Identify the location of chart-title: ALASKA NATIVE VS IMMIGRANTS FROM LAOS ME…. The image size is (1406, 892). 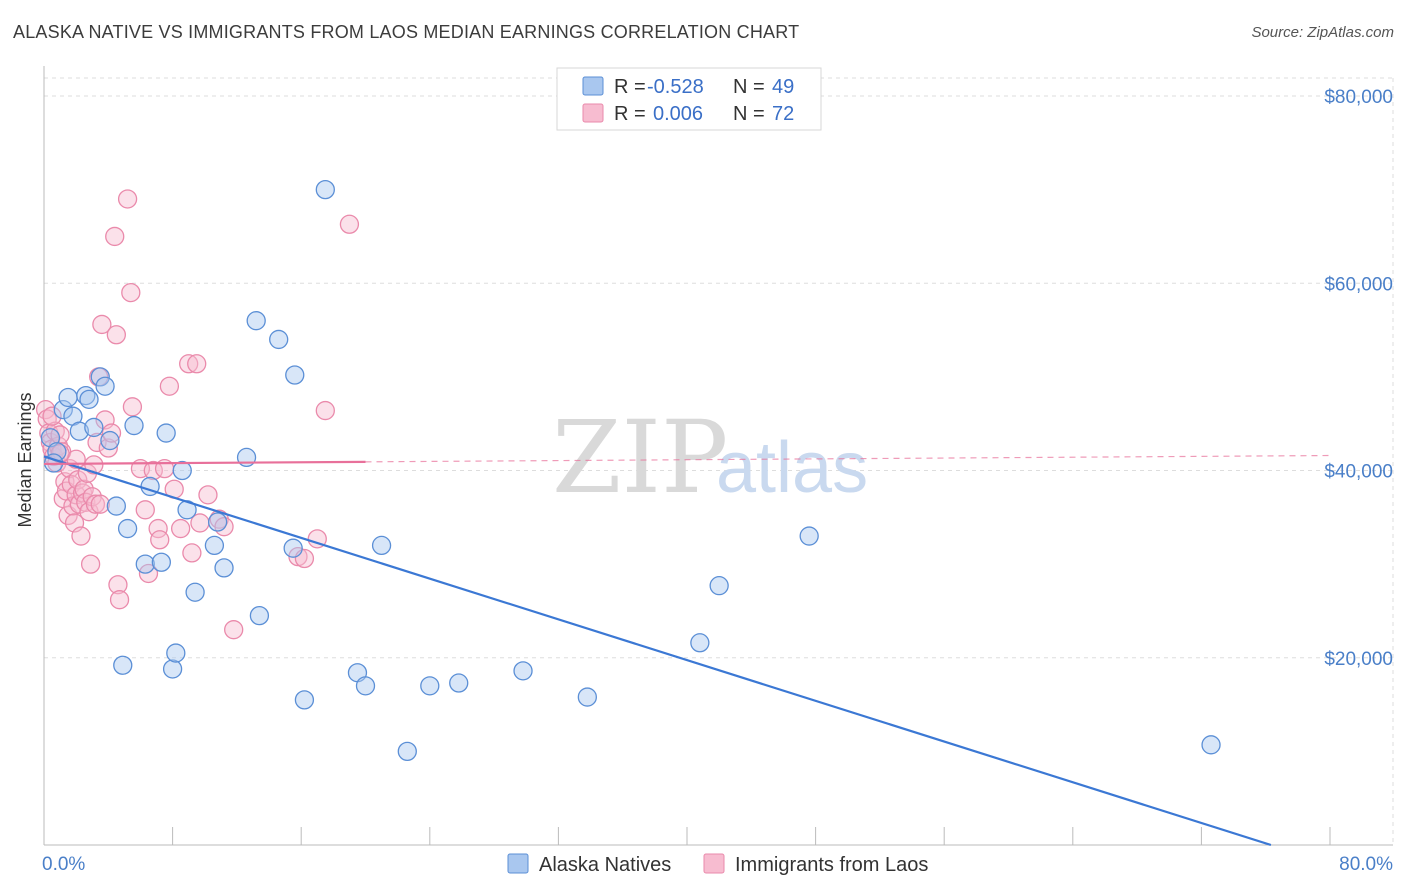
(406, 32).